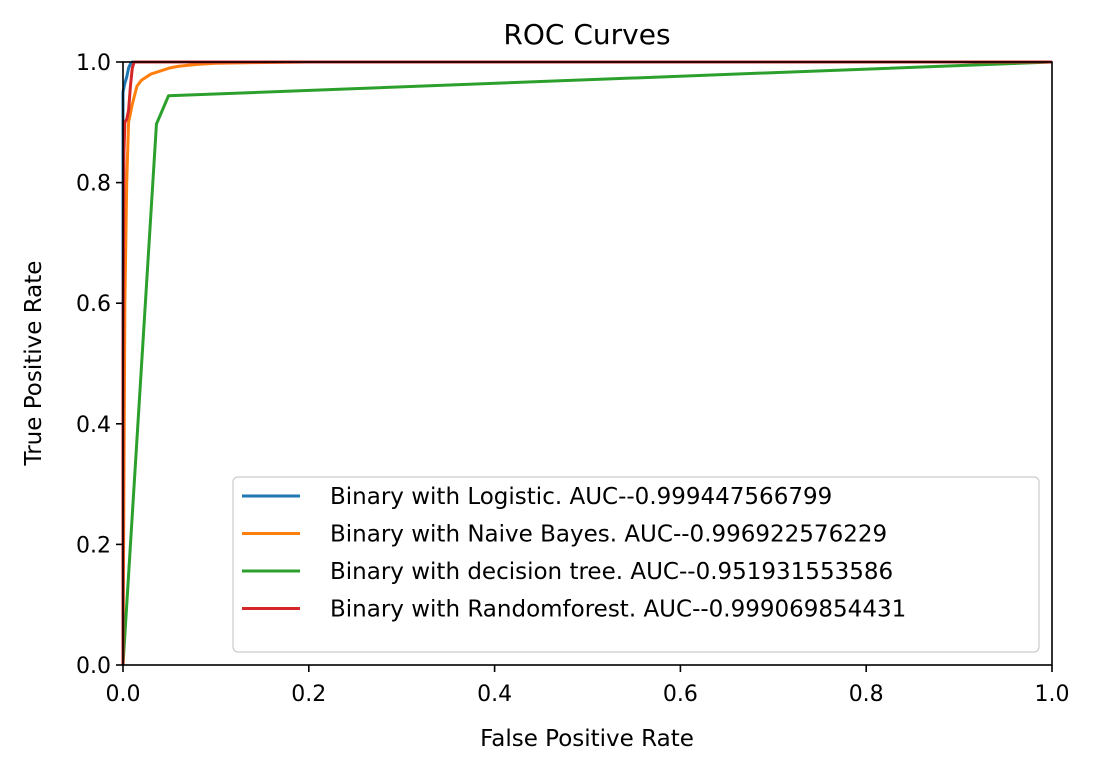 This screenshot has height=777, width=1095. What do you see at coordinates (680, 694) in the screenshot?
I see `x-tick-label: 0.6` at bounding box center [680, 694].